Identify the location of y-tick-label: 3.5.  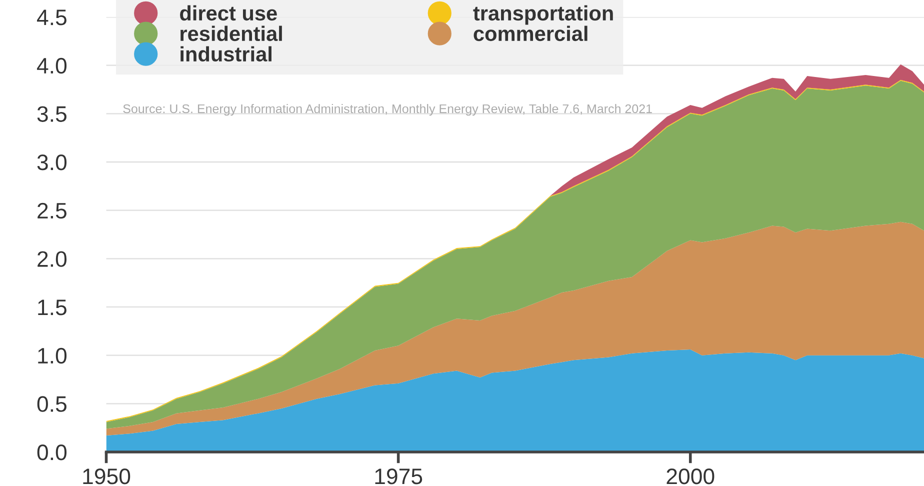
(51, 114).